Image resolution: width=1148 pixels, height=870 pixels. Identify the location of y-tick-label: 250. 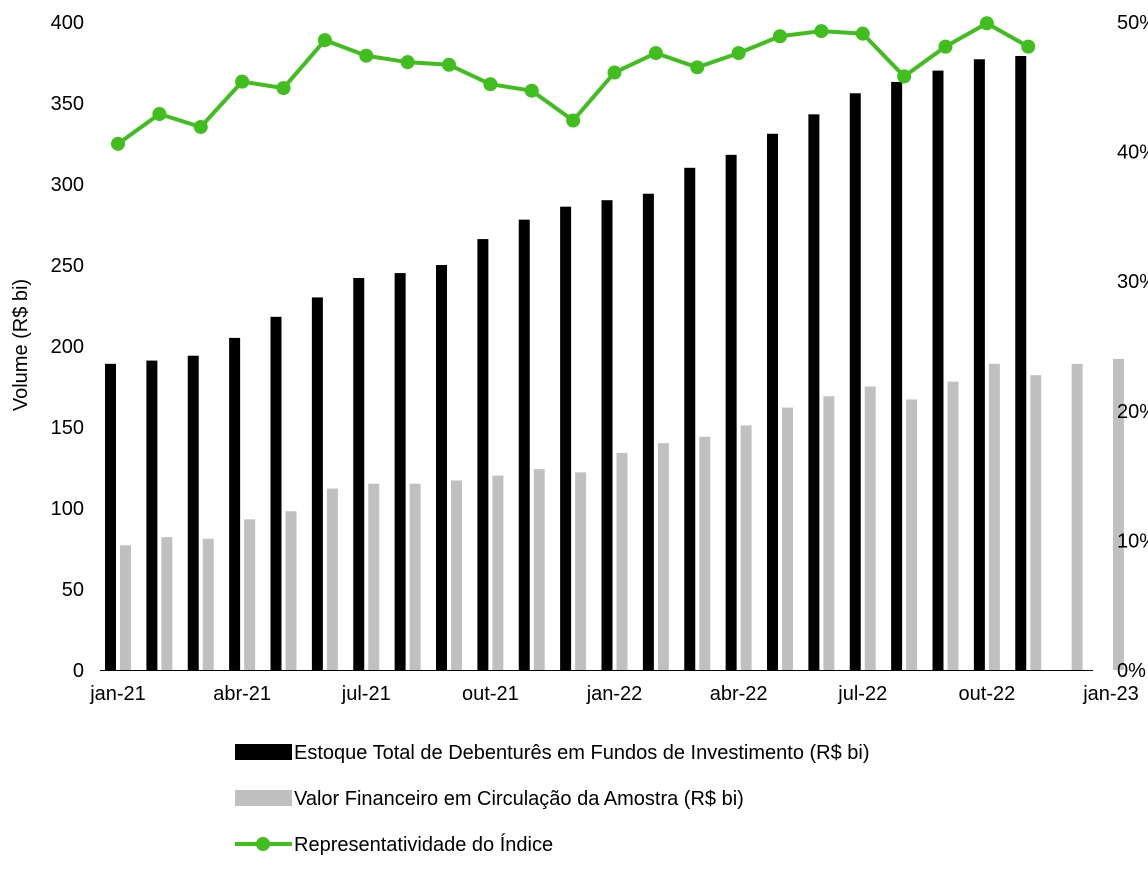
(67, 266).